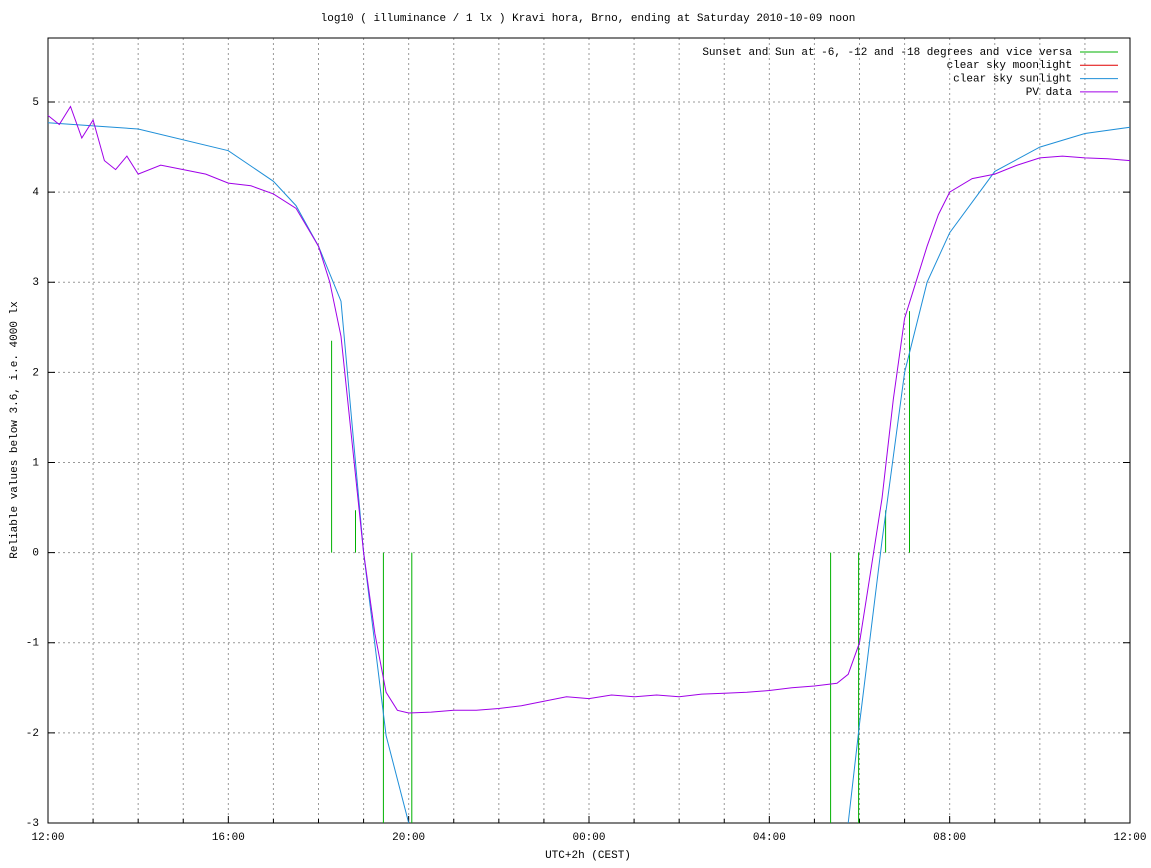  What do you see at coordinates (949, 838) in the screenshot?
I see `x-tick-label: 08:00` at bounding box center [949, 838].